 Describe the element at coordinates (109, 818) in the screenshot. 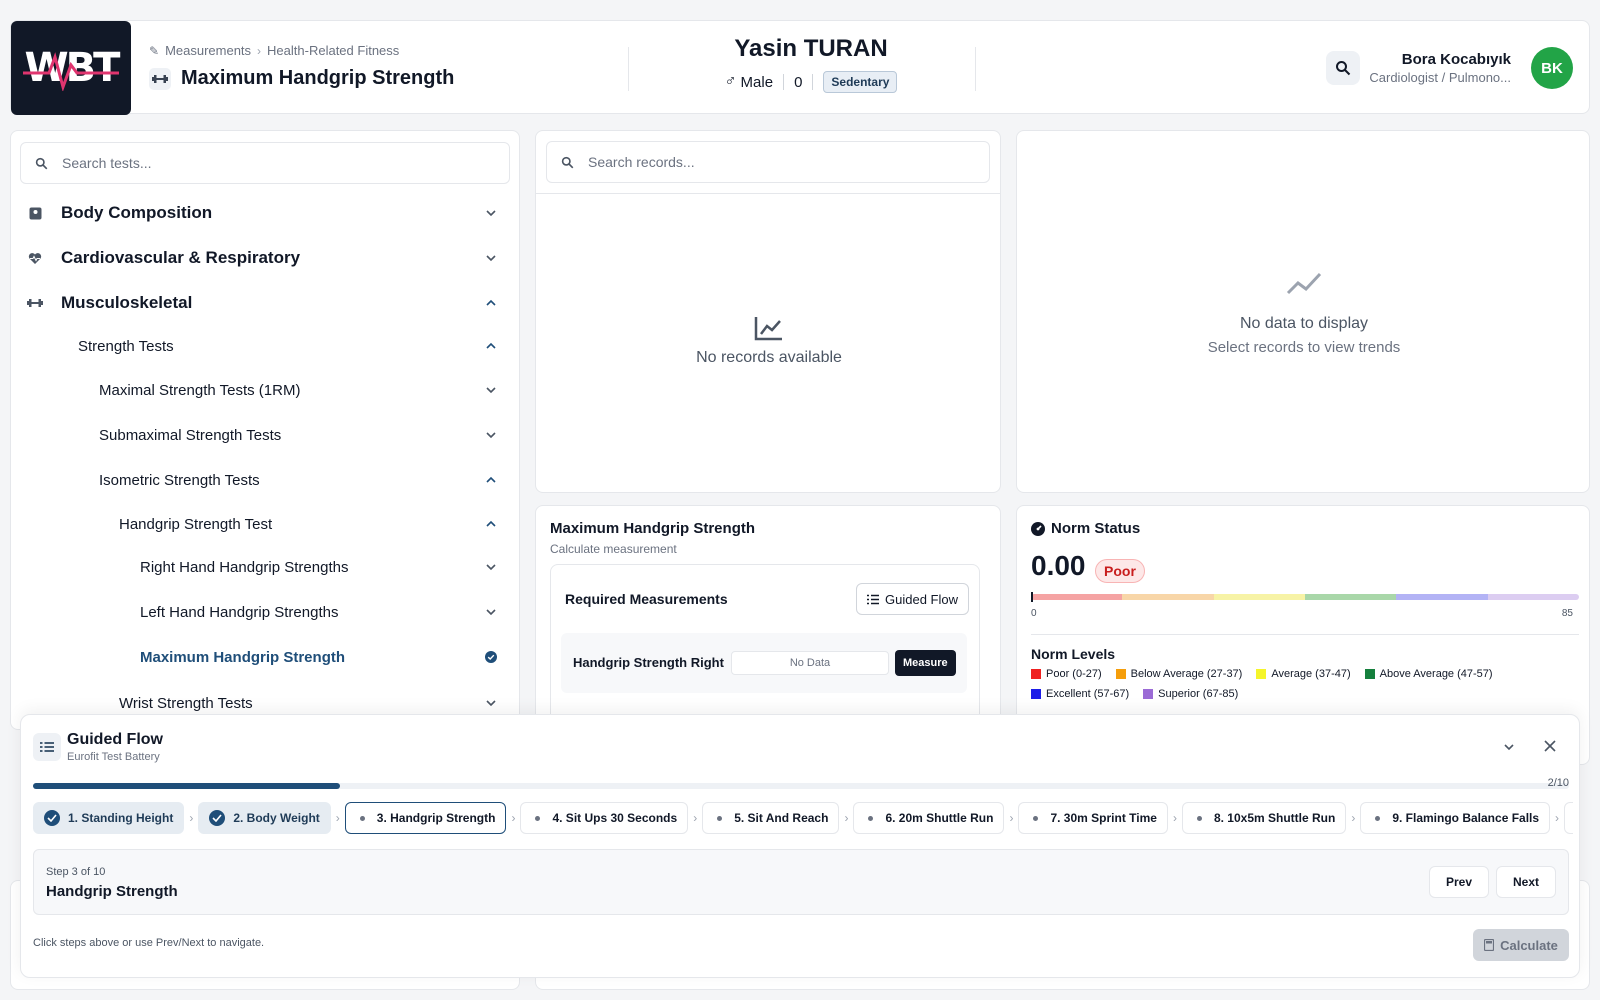

I see `step-chip: 1. Standing Height` at that location.